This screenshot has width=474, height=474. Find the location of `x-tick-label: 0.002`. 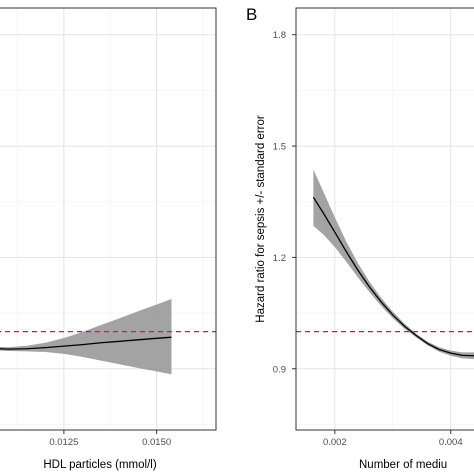

x-tick-label: 0.002 is located at coordinates (335, 442).